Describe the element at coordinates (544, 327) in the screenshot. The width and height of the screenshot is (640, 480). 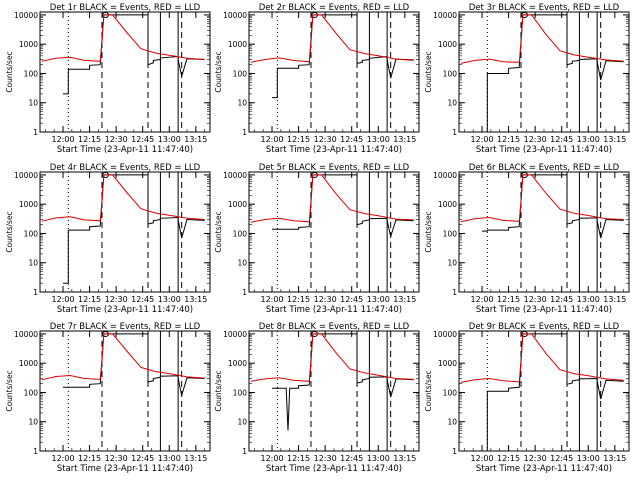
I see `panel-title: Det 9r BLACK = Events, RED = LLD` at that location.